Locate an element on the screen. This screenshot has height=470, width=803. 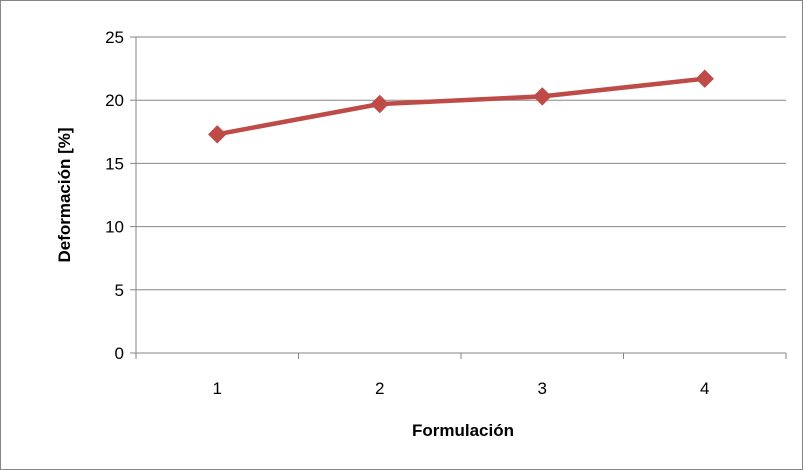
y-tick-label: 10 is located at coordinates (114, 227).